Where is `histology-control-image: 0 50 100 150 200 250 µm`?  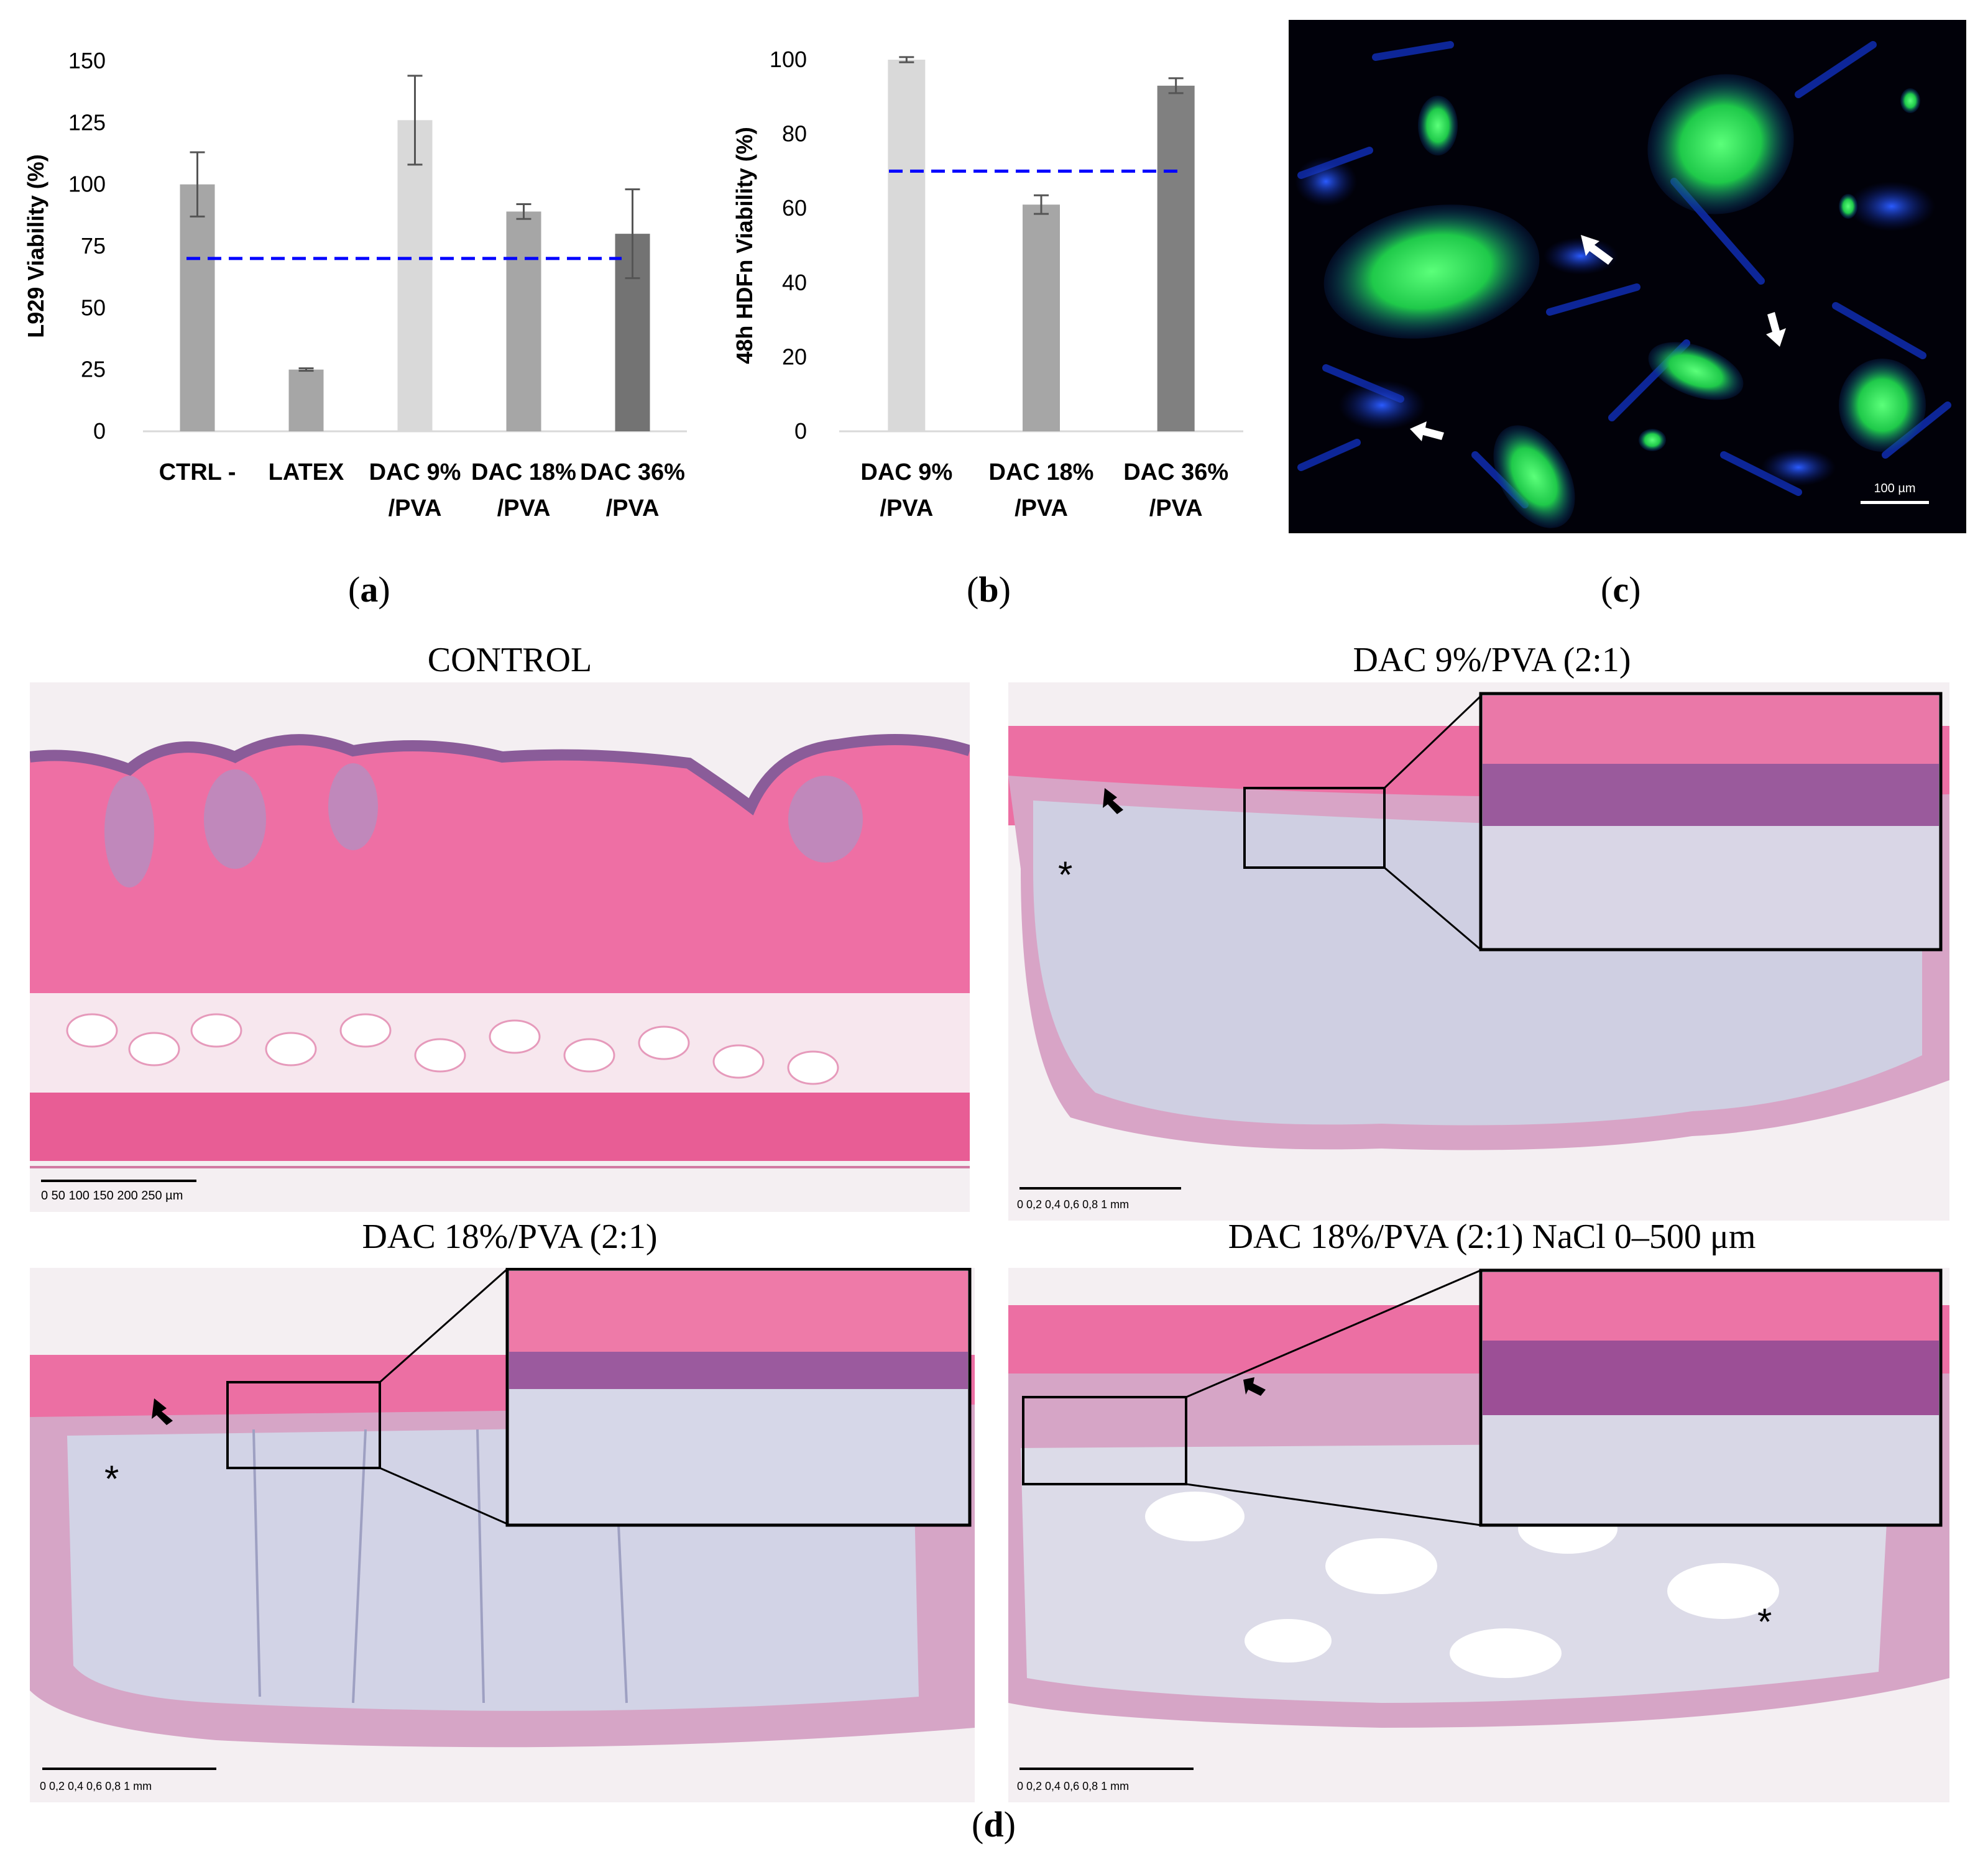
histology-control-image: 0 50 100 150 200 250 µm is located at coordinates (500, 947).